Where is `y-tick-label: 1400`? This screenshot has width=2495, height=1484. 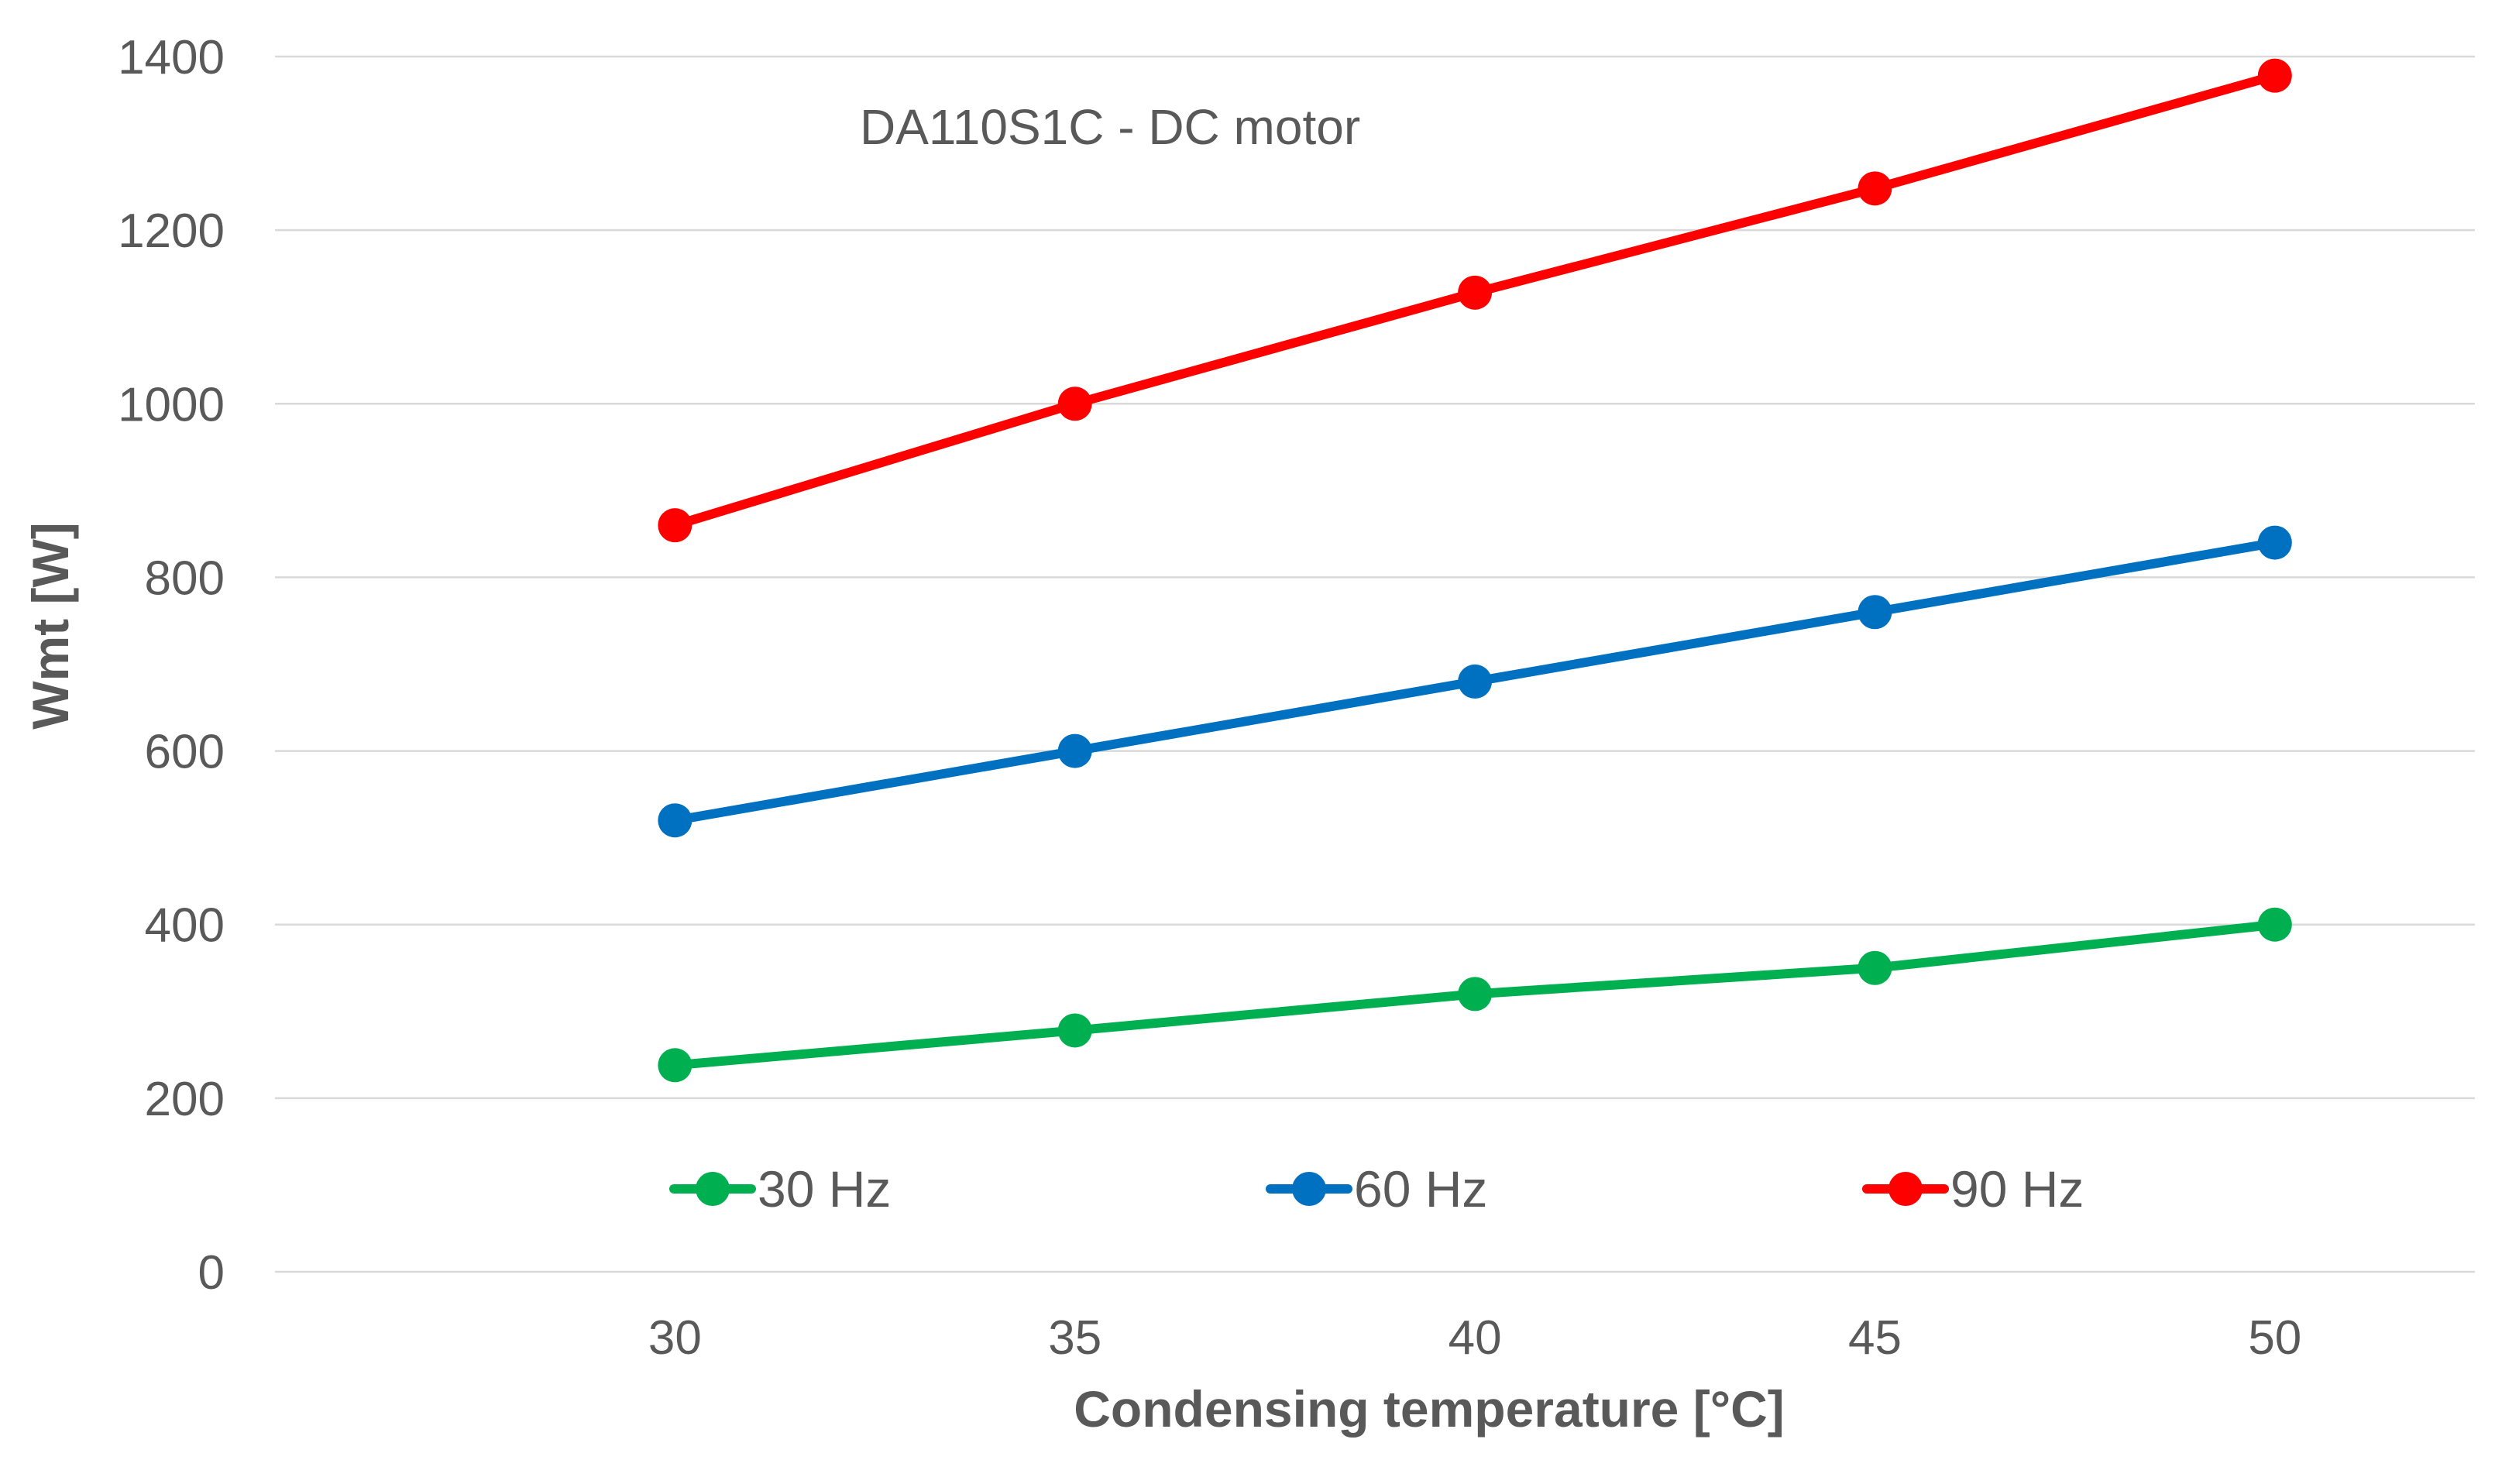
y-tick-label: 1400 is located at coordinates (171, 58).